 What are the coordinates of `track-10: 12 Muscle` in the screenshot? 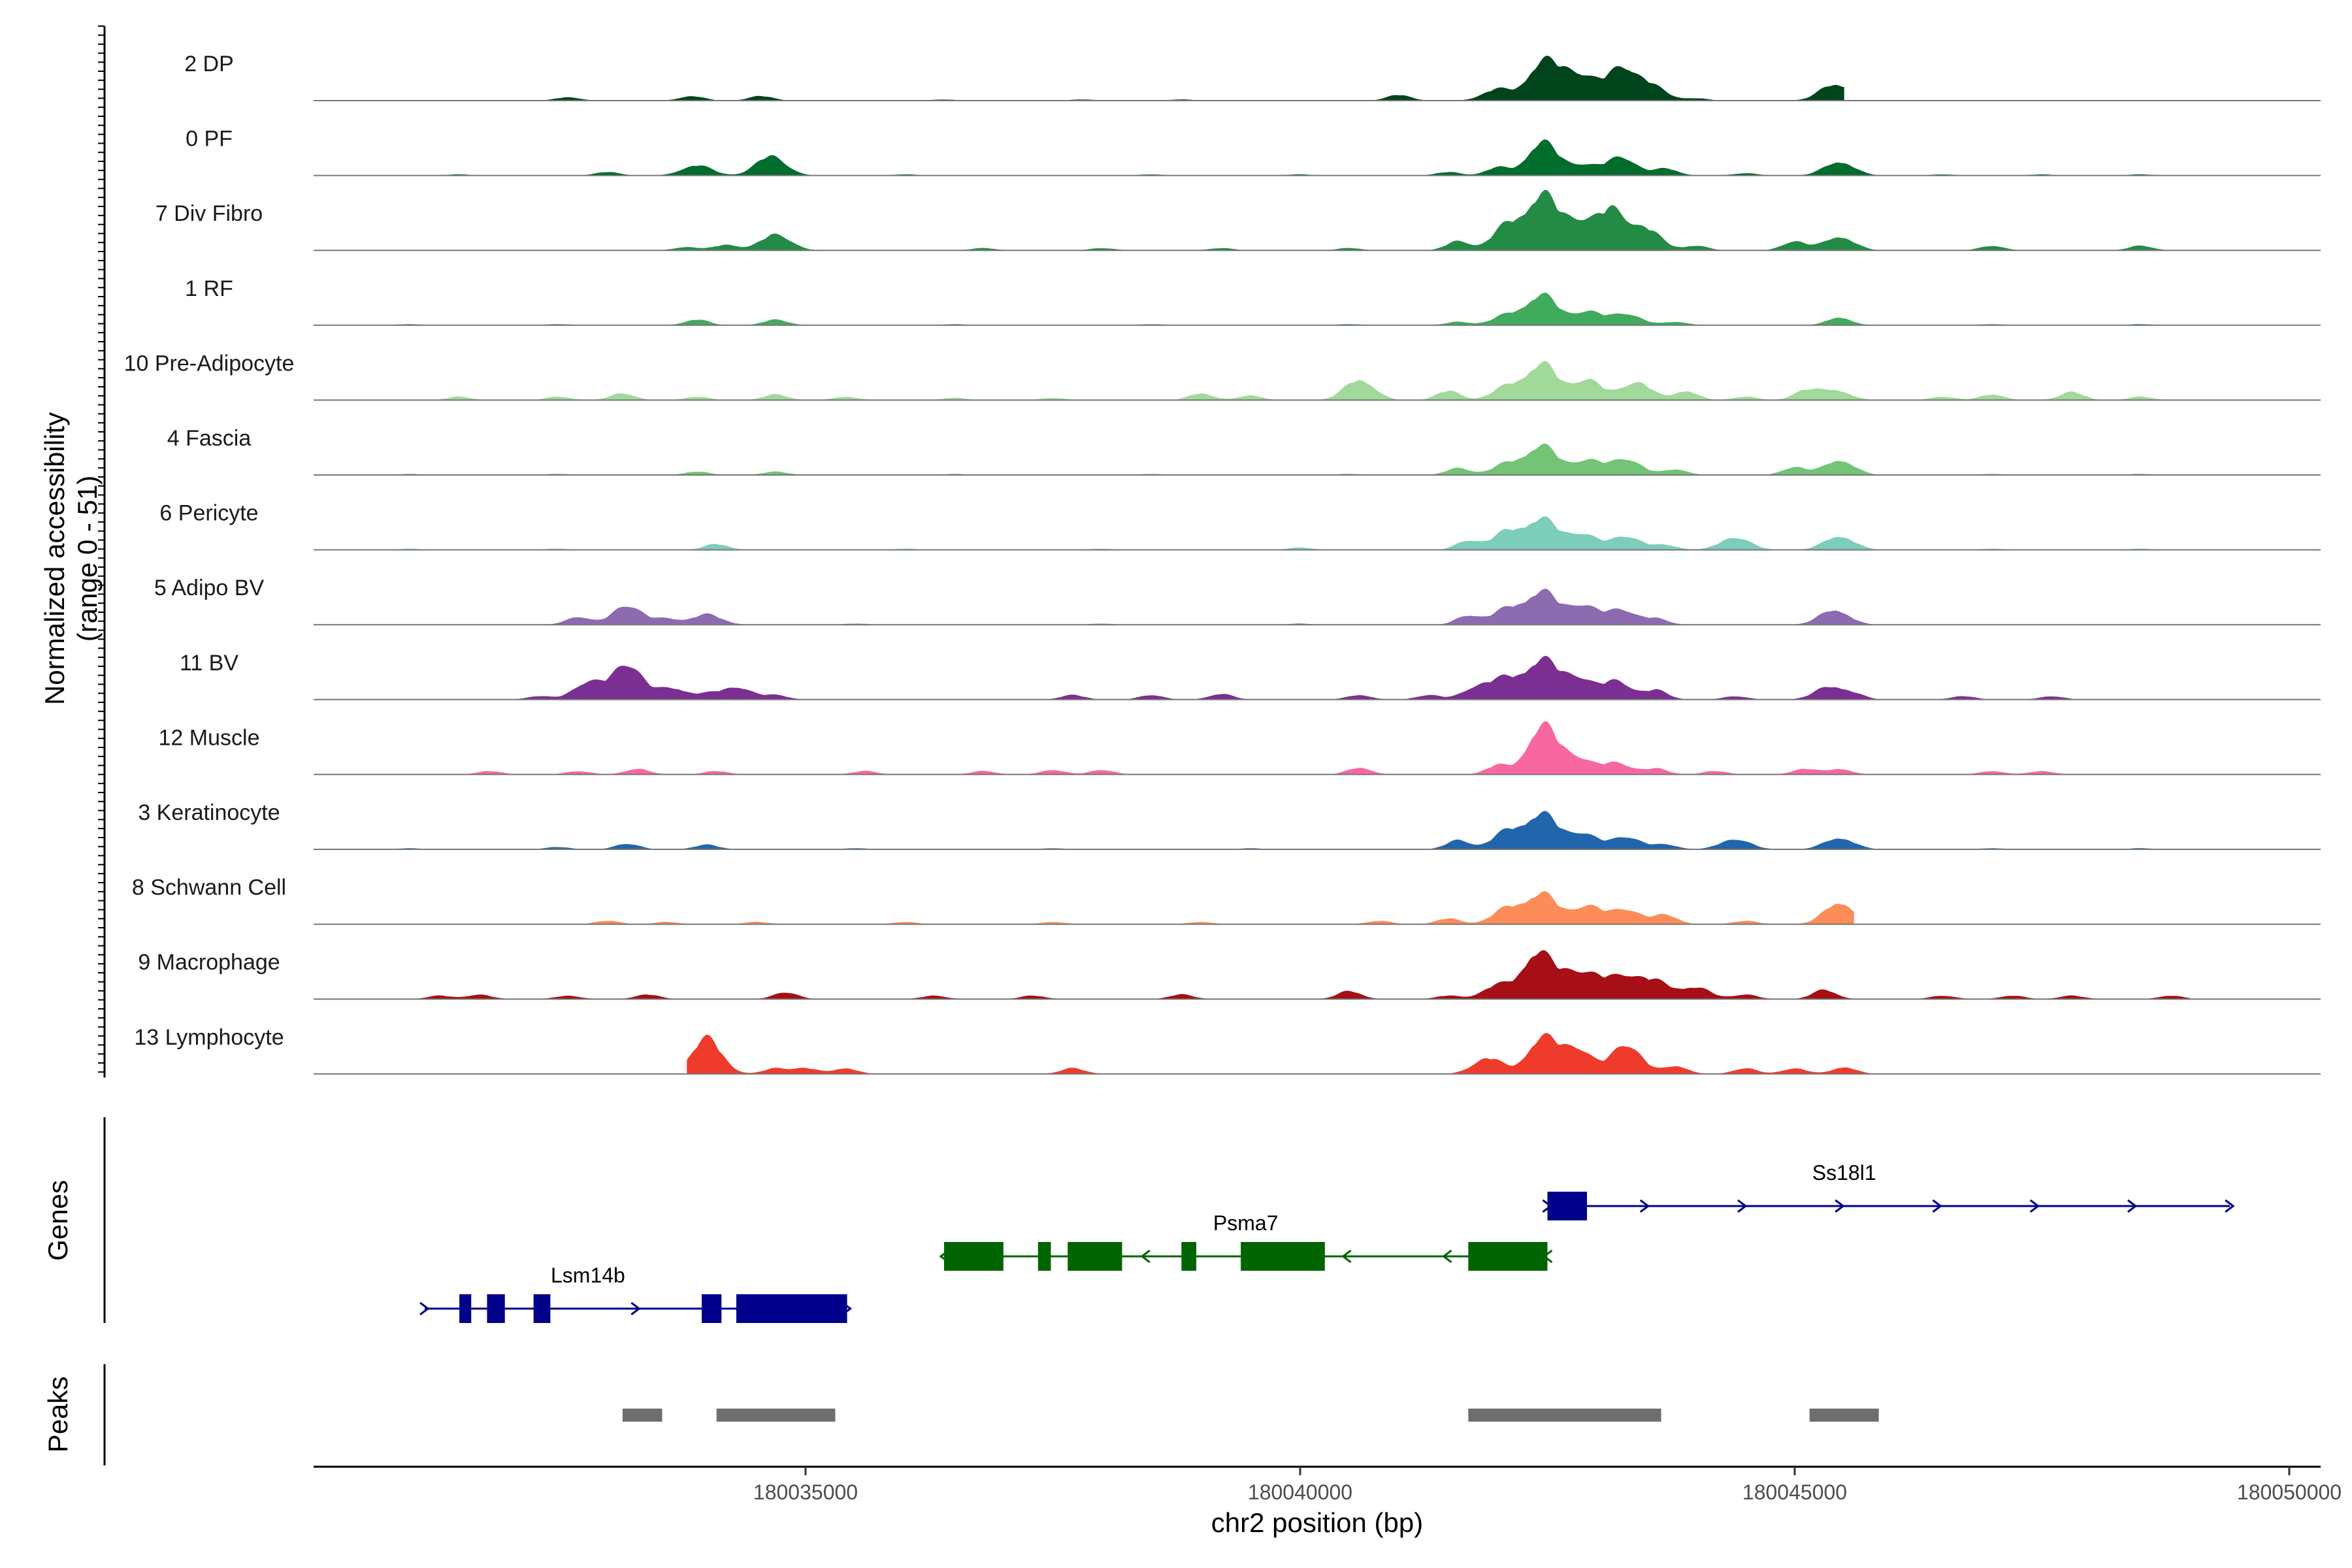 It's located at (1240, 748).